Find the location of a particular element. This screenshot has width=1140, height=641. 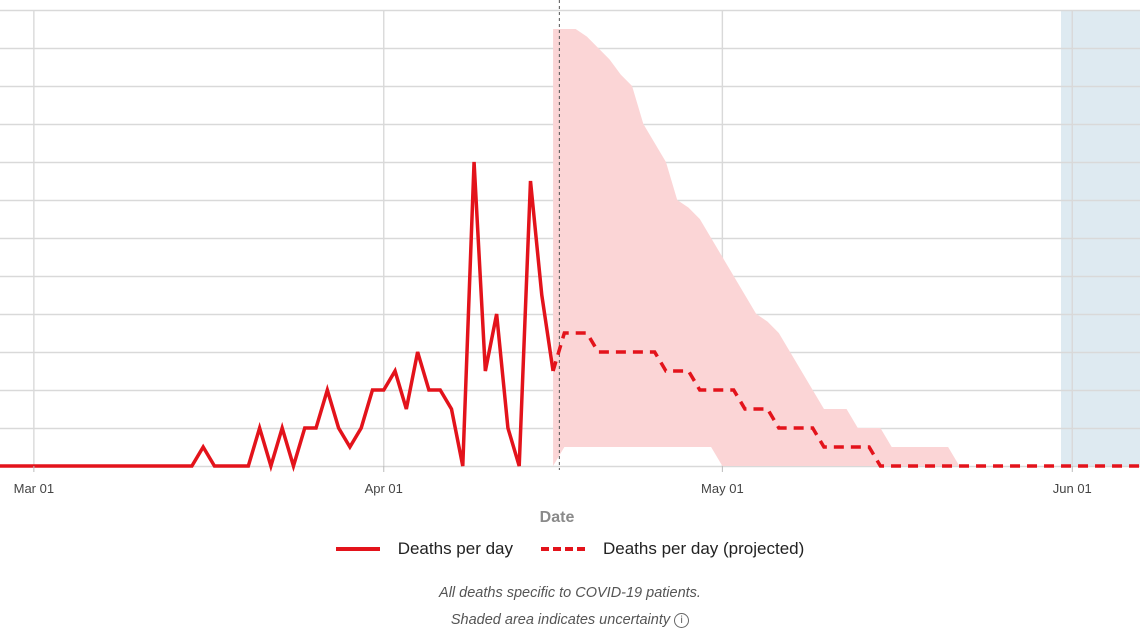

x-tick-label: Apr 01 is located at coordinates (384, 488).